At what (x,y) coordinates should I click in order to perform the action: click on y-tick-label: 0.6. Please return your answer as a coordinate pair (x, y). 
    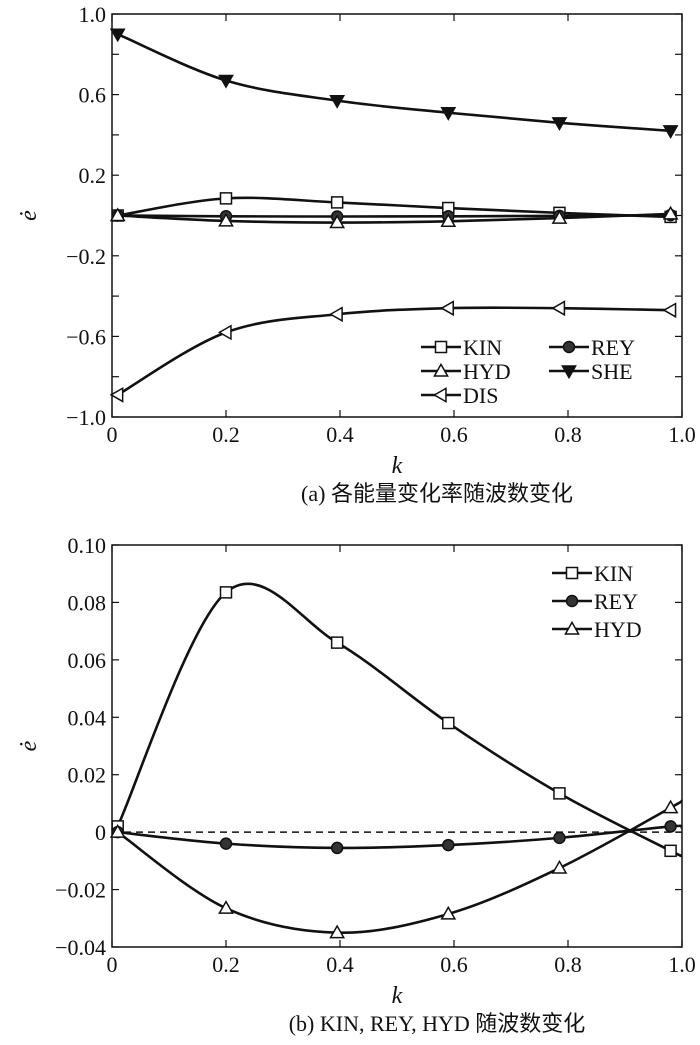
    Looking at the image, I should click on (93, 95).